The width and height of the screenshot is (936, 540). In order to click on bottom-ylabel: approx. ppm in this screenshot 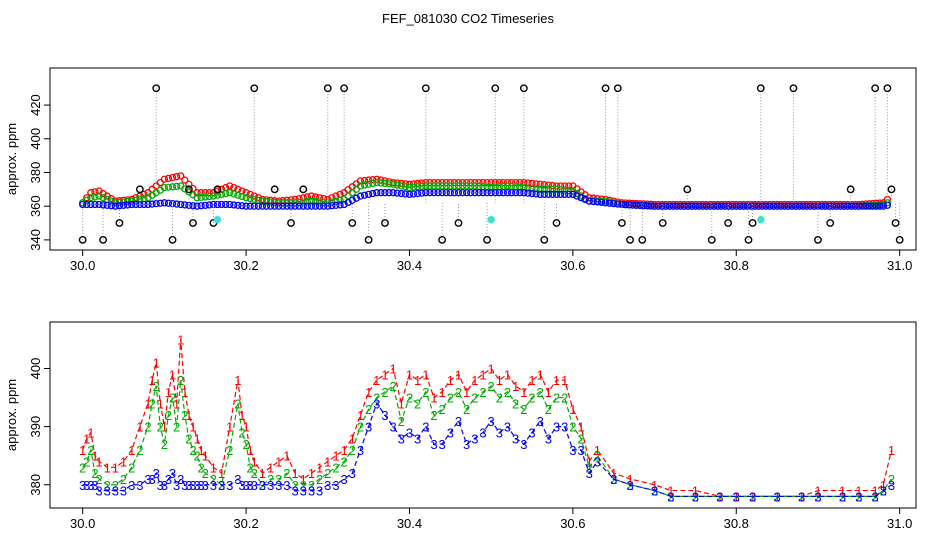, I will do `click(11, 415)`.